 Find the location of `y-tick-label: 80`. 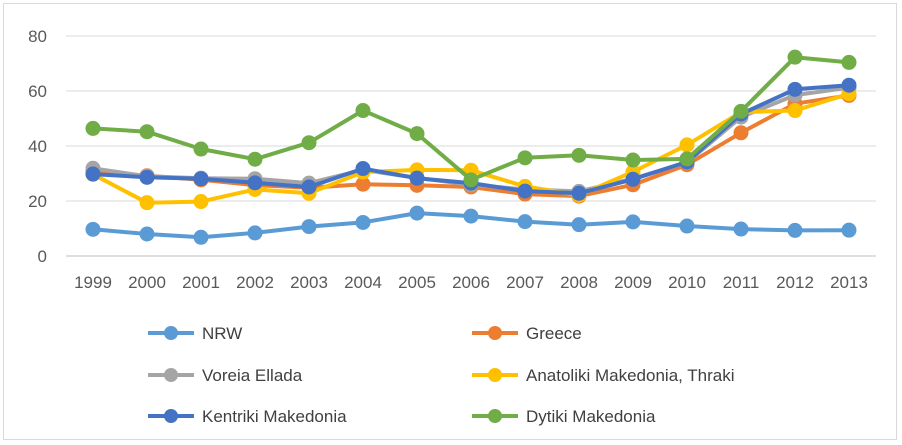

y-tick-label: 80 is located at coordinates (37, 36).